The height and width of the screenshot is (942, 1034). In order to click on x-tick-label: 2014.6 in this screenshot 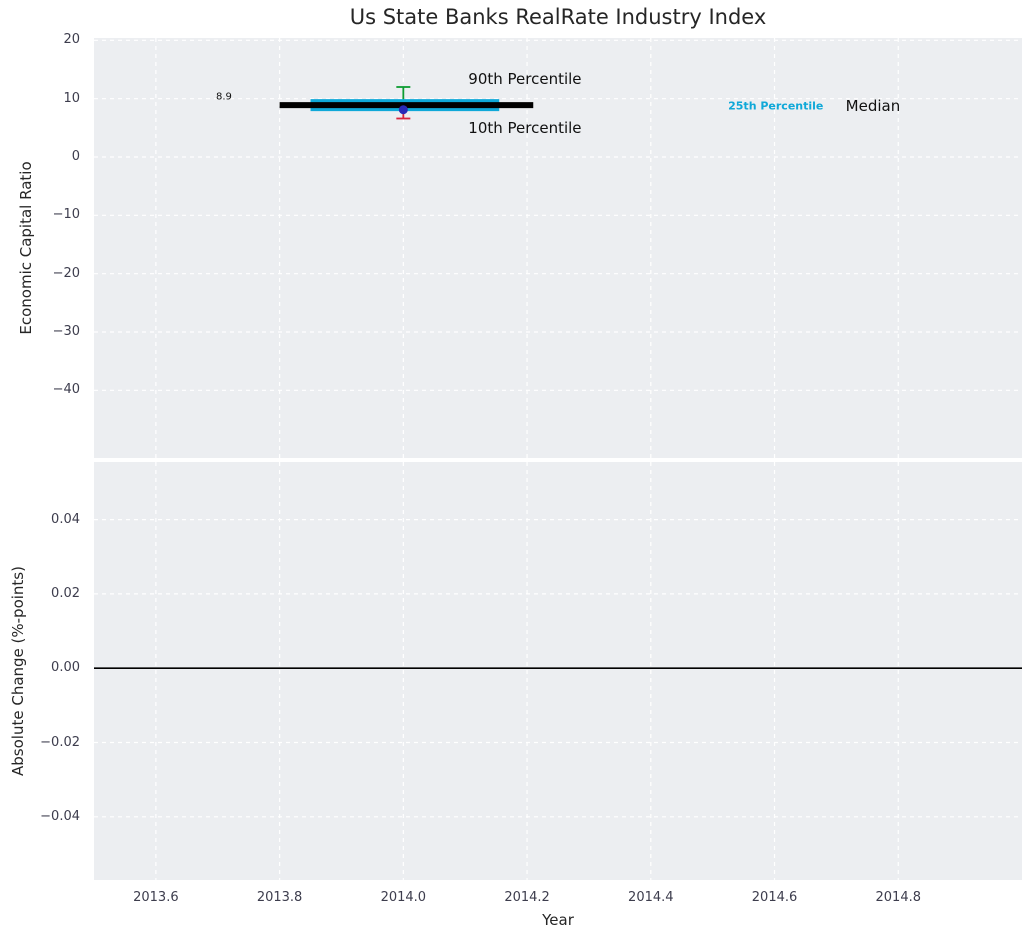, I will do `click(774, 897)`.